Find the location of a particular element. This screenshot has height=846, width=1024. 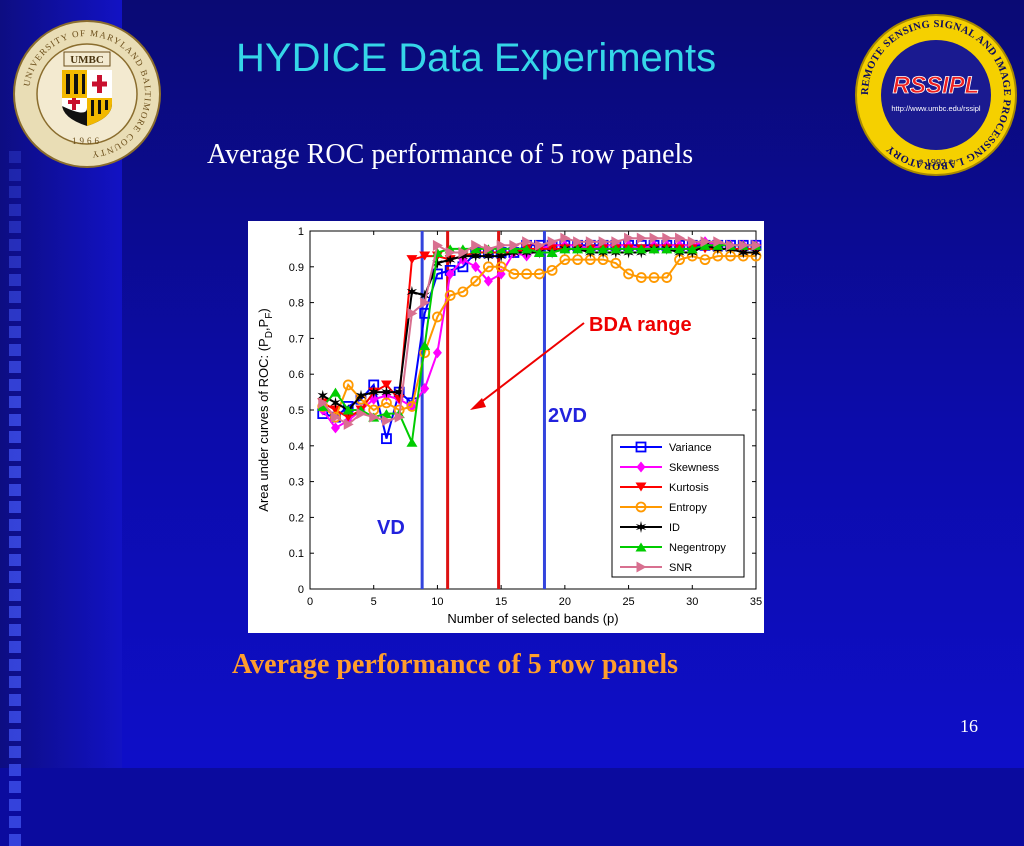

x-tick-label: 35 is located at coordinates (756, 602).